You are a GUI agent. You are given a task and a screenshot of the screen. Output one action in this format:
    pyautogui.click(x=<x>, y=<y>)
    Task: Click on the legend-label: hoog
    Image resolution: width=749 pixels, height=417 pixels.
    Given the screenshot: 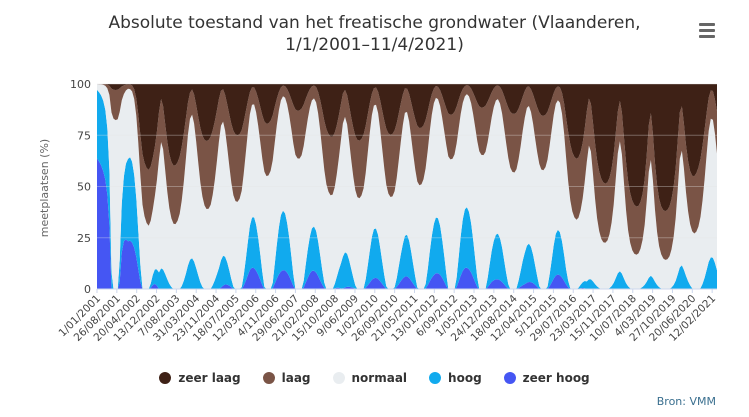 What is the action you would take?
    pyautogui.click(x=465, y=378)
    